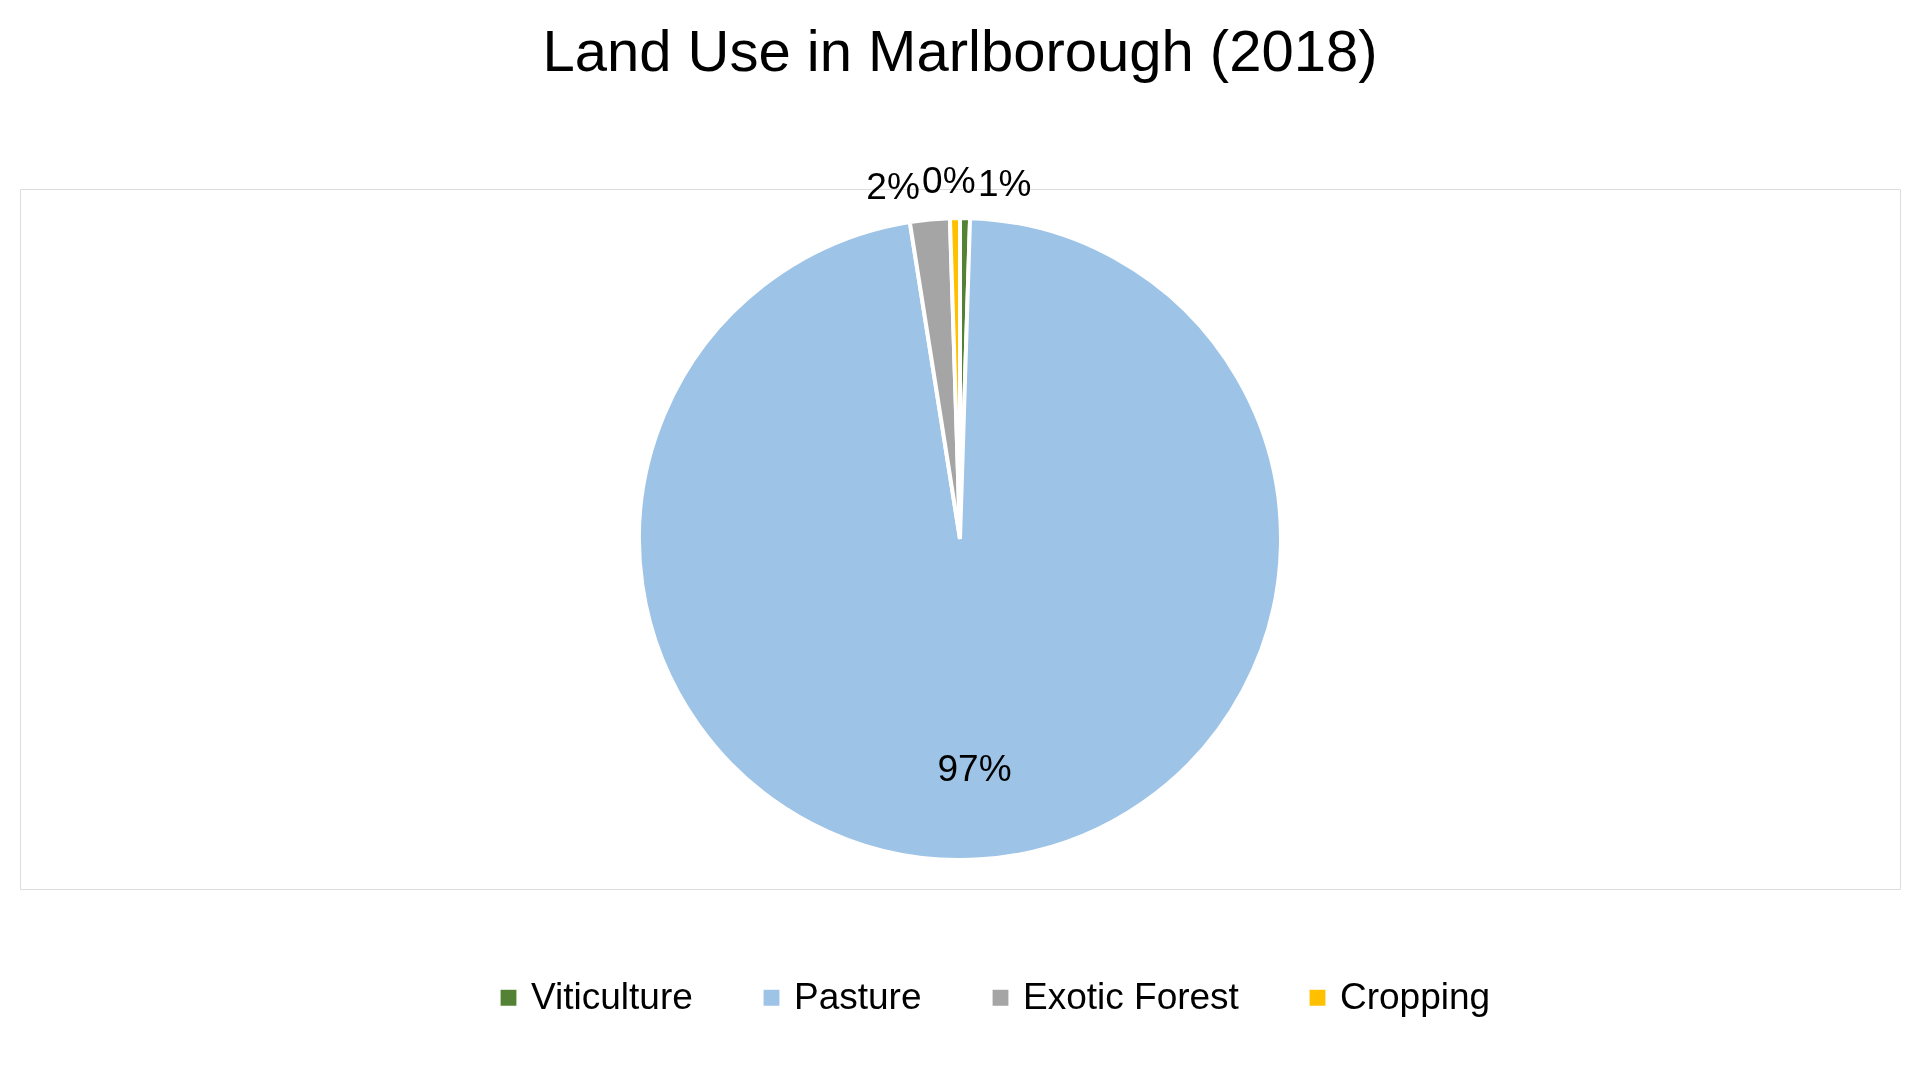 The height and width of the screenshot is (1075, 1924). What do you see at coordinates (1131, 996) in the screenshot?
I see `legend-label: Exotic Forest` at bounding box center [1131, 996].